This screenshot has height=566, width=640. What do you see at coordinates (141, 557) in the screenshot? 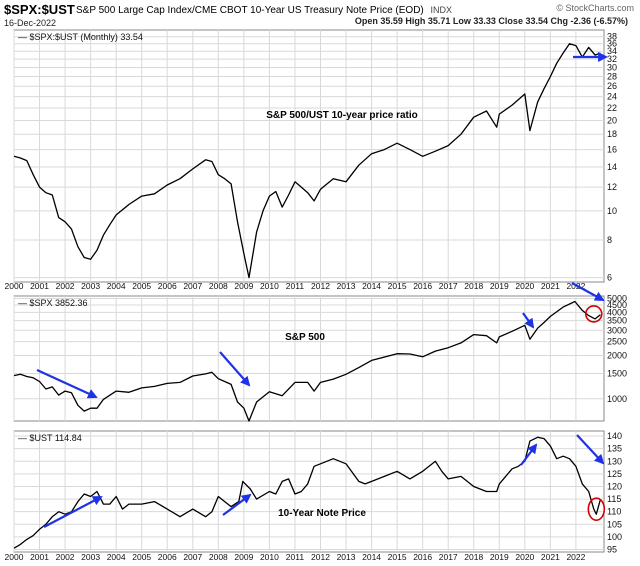
I see `x-tick-label: 2005` at bounding box center [141, 557].